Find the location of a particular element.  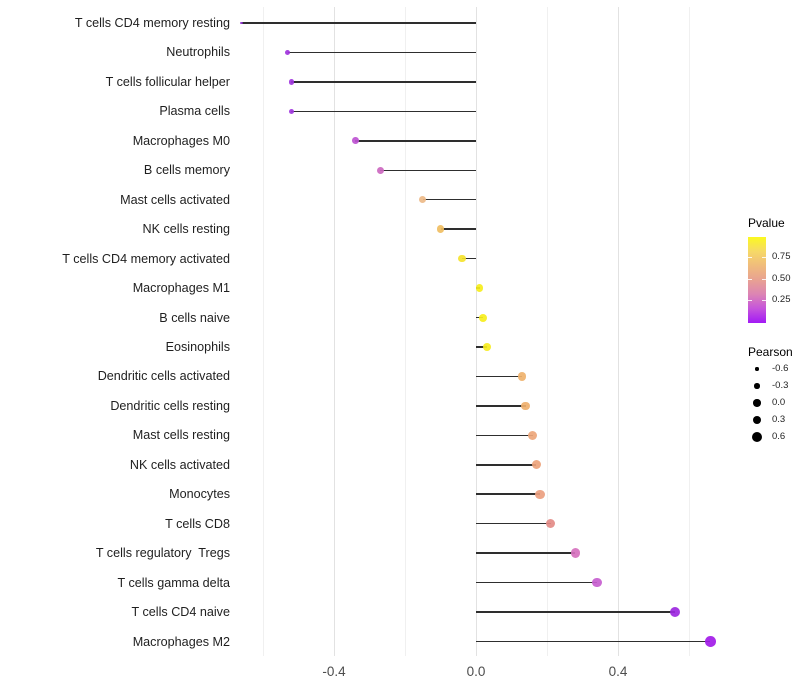

y-axis-label: Monocytes is located at coordinates (199, 494).